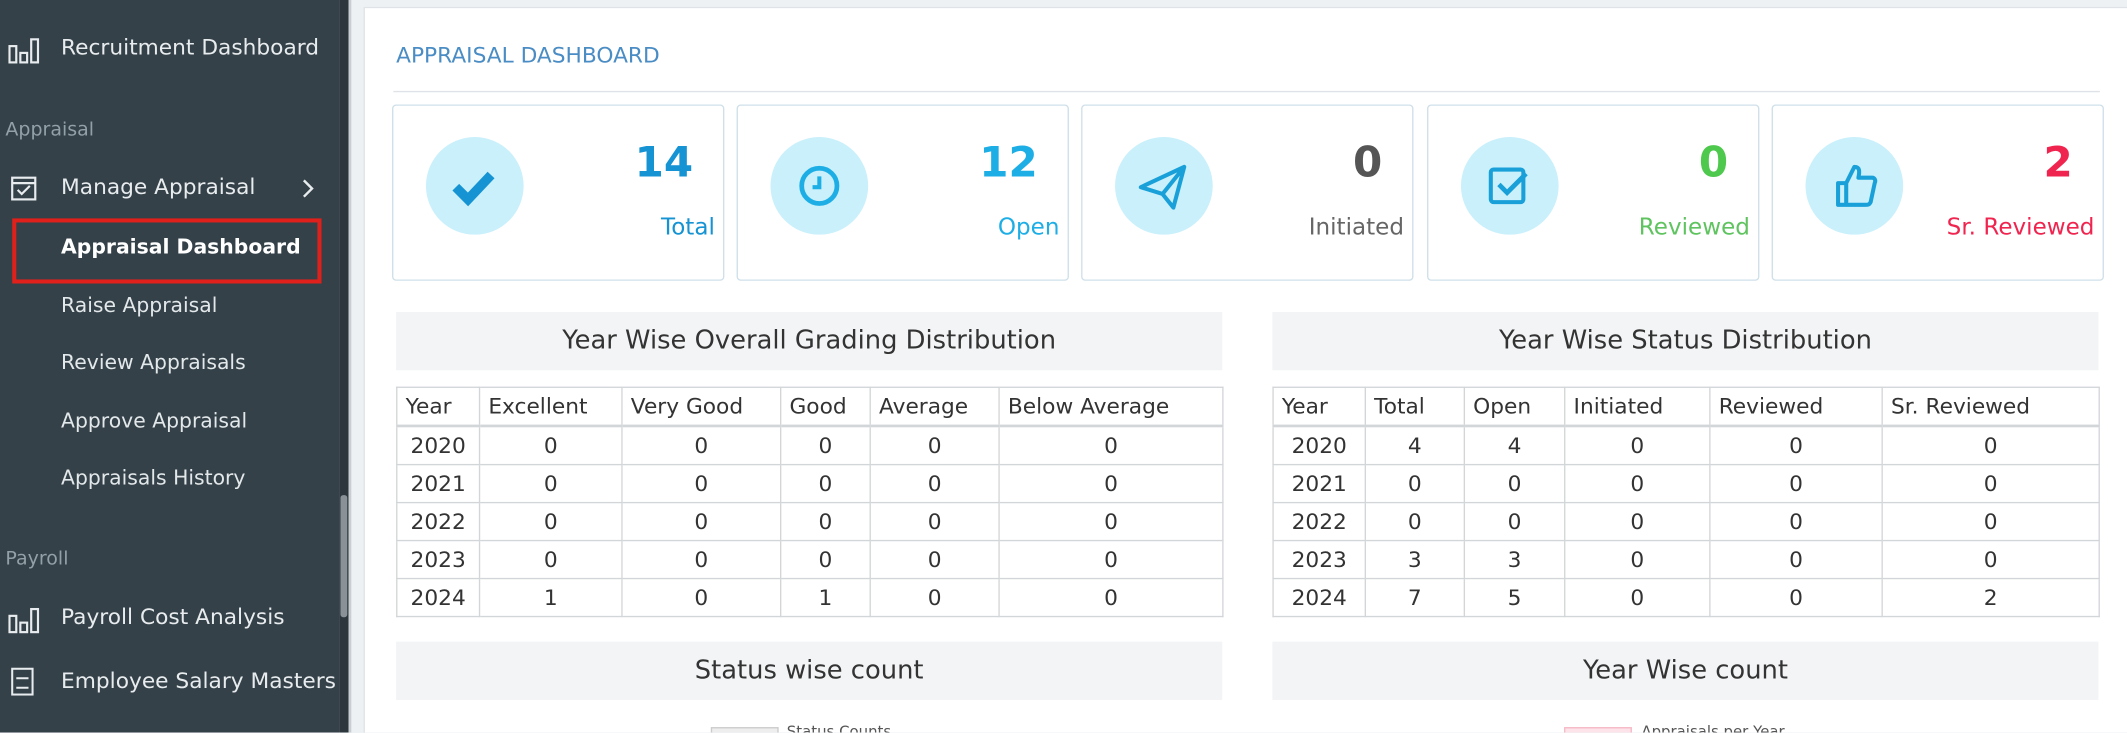  What do you see at coordinates (1713, 728) in the screenshot?
I see `legend-label: Appraisals per Year` at bounding box center [1713, 728].